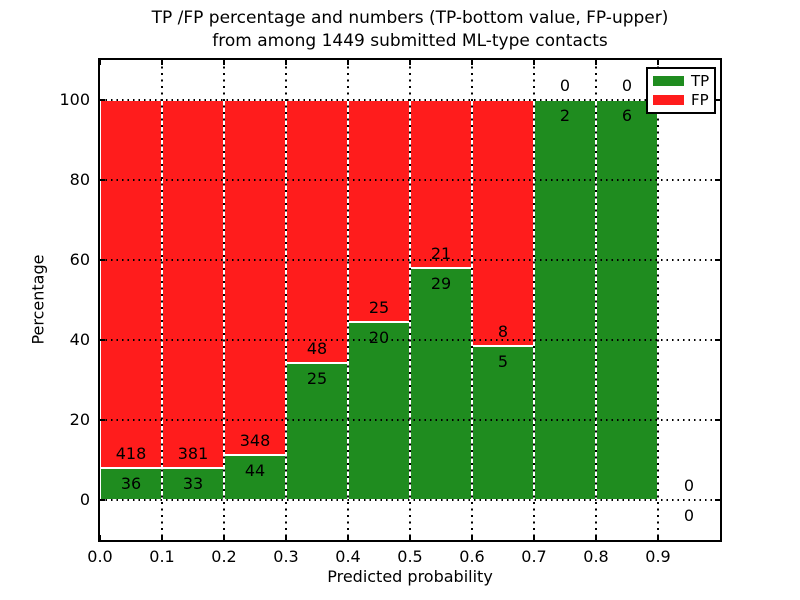 The width and height of the screenshot is (800, 600). What do you see at coordinates (668, 81) in the screenshot?
I see `tp-swatch-icon` at bounding box center [668, 81].